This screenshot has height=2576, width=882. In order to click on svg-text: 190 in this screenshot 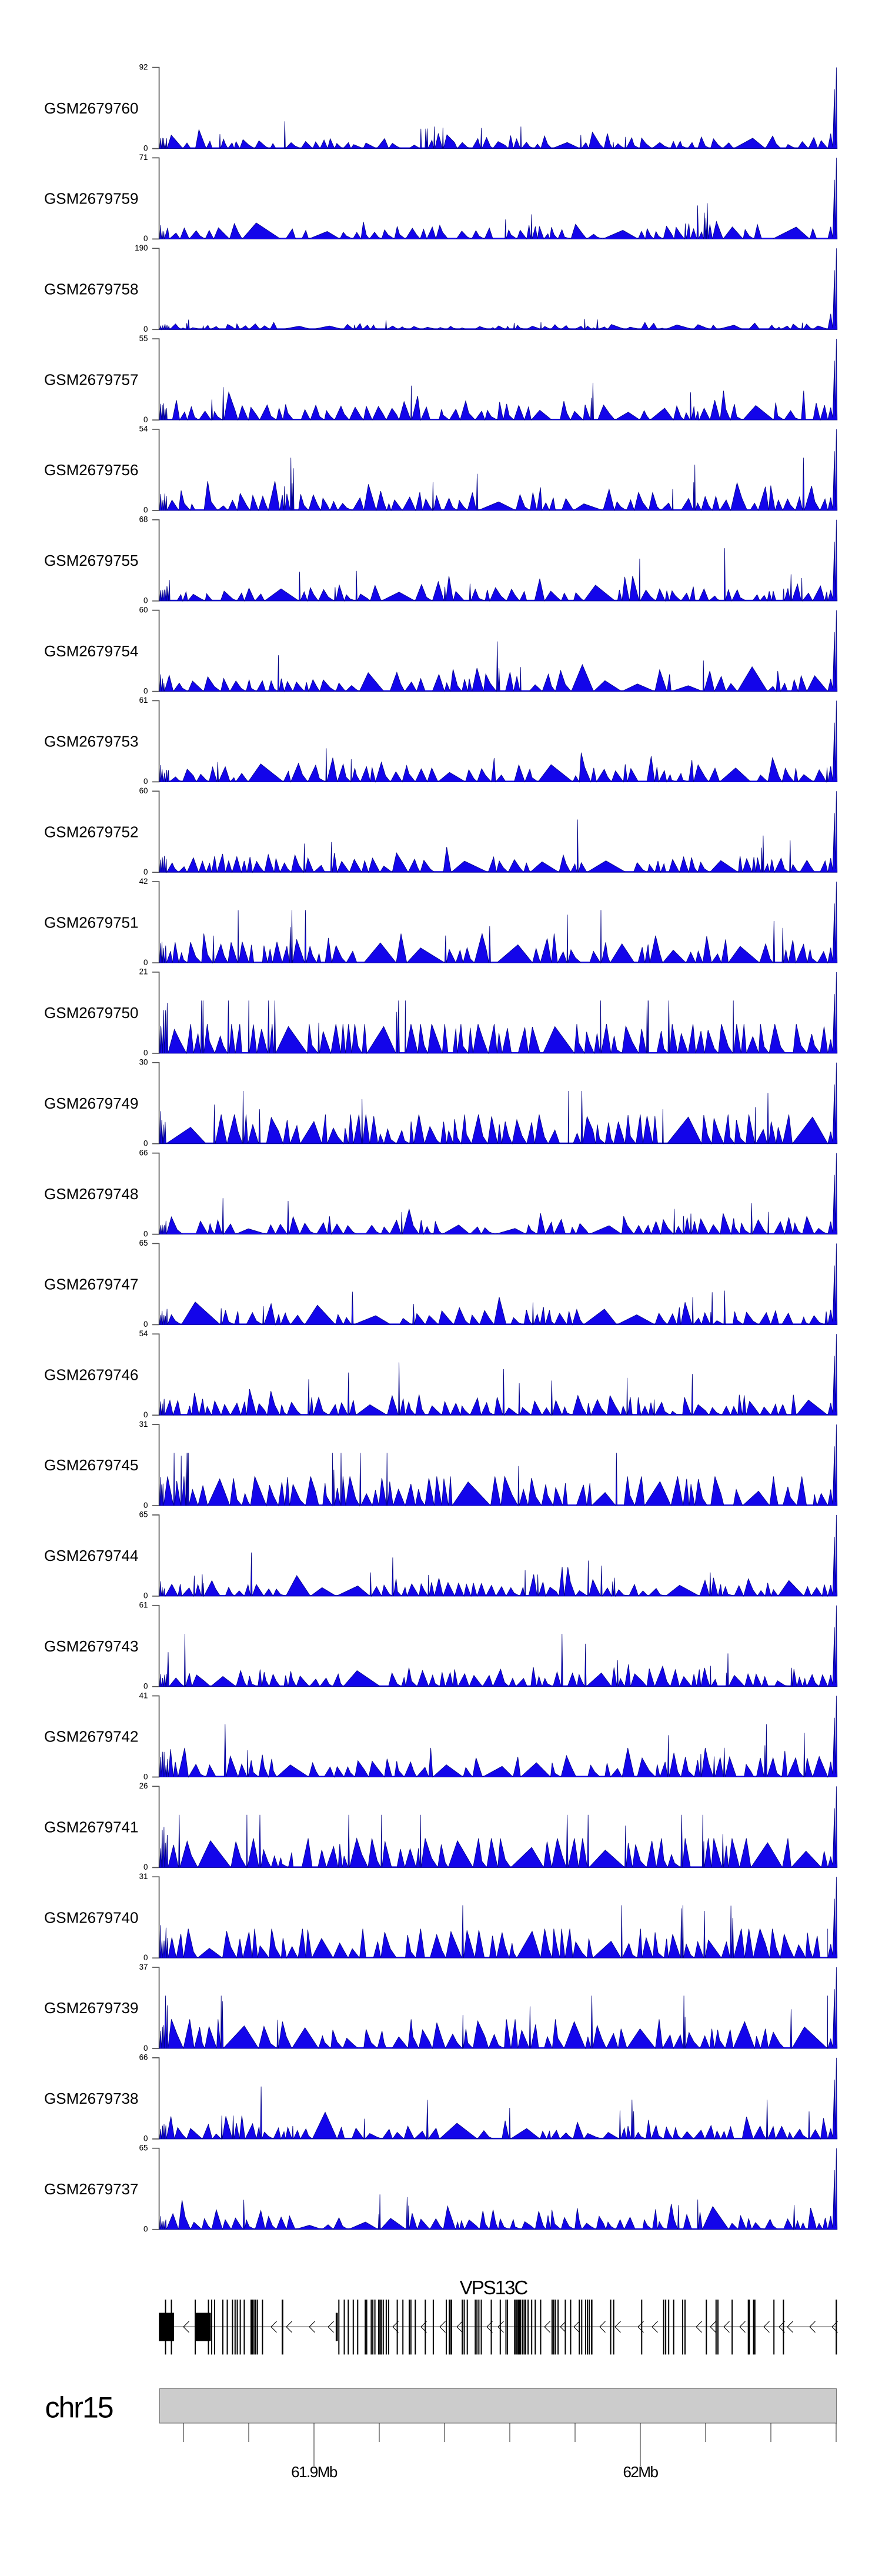, I will do `click(141, 247)`.